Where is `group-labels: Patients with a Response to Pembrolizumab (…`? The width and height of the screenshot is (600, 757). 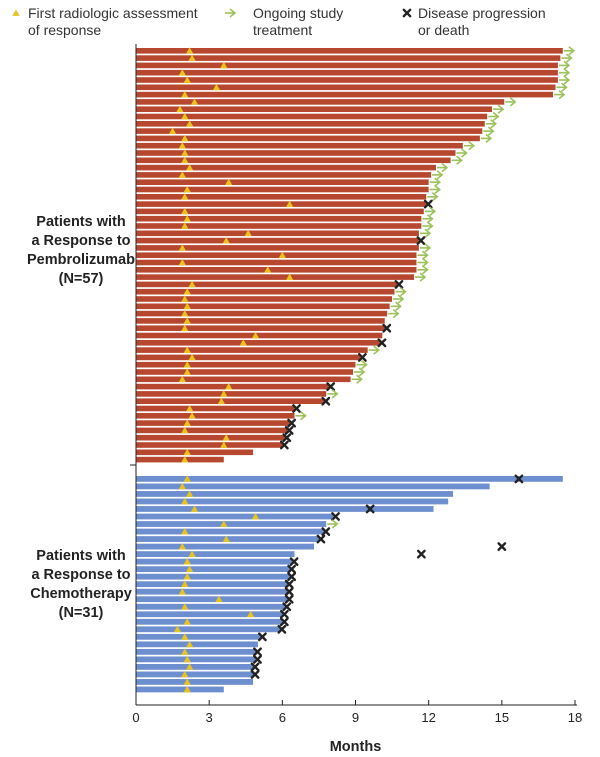 group-labels: Patients with a Response to Pembrolizumab (… is located at coordinates (81, 417).